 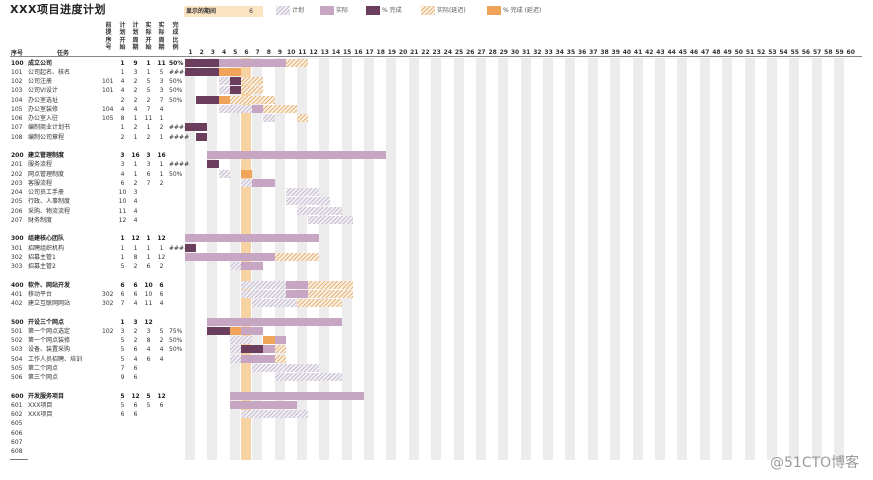 What do you see at coordinates (817, 52) in the screenshot?
I see `day-number: 57` at bounding box center [817, 52].